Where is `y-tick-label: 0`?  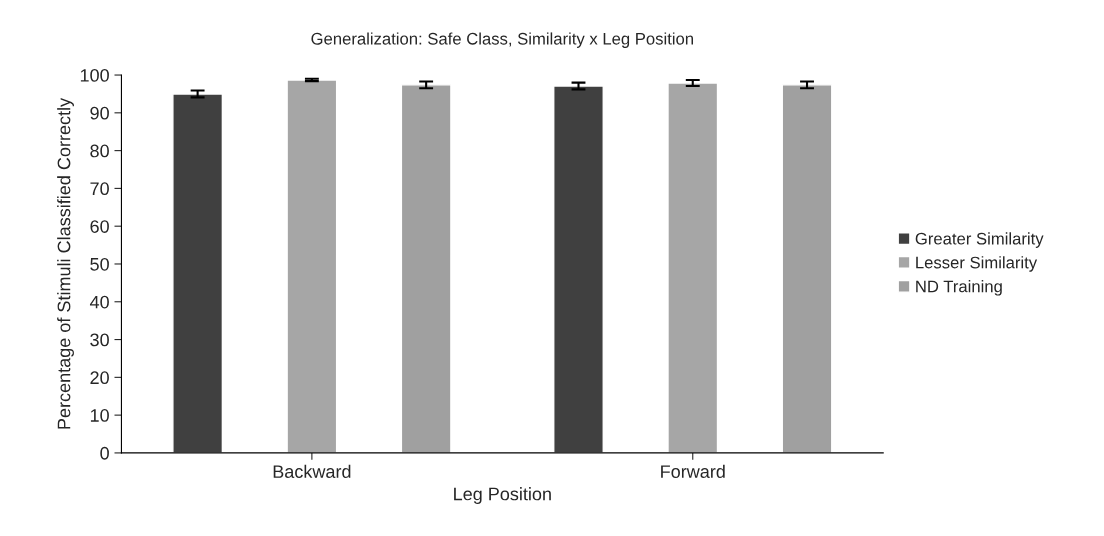
y-tick-label: 0 is located at coordinates (104, 453).